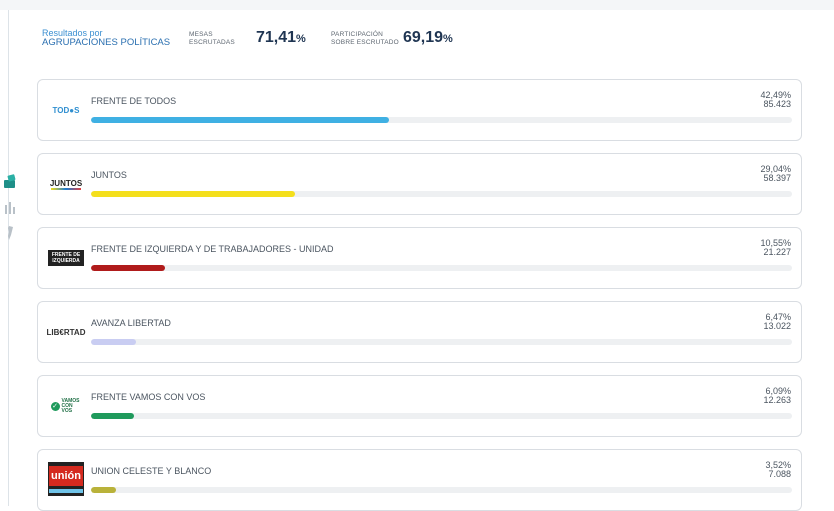  What do you see at coordinates (777, 178) in the screenshot?
I see `party-votes: 58.397` at bounding box center [777, 178].